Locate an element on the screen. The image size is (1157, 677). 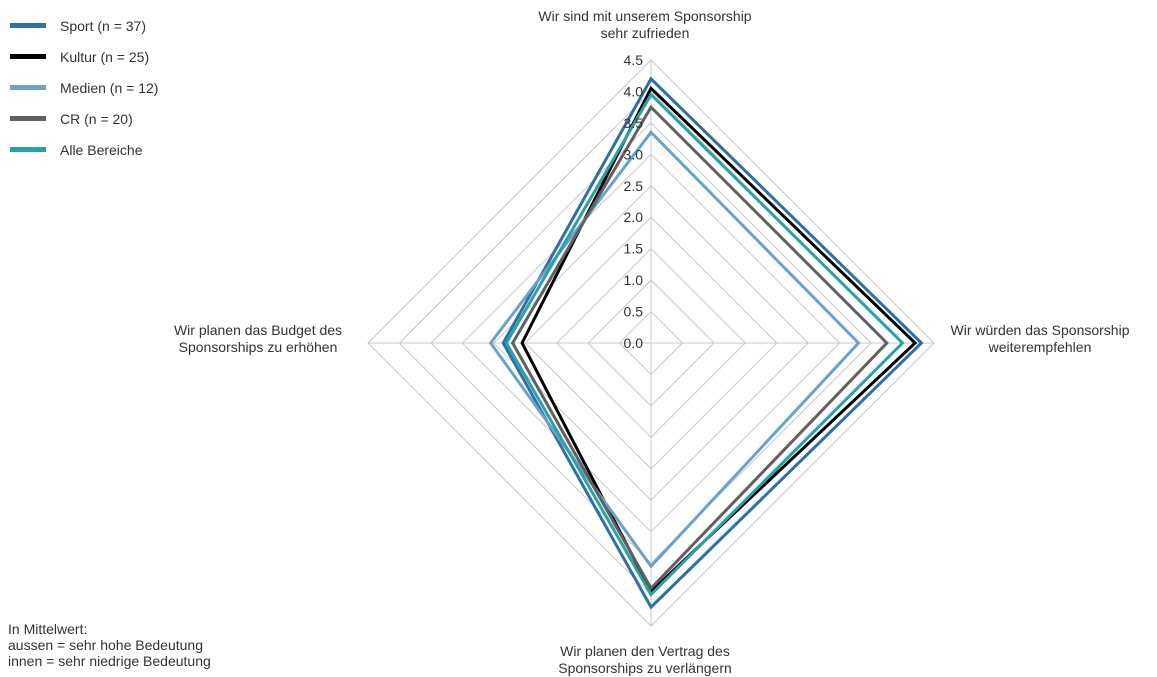
tick-label: 3.0 is located at coordinates (634, 154).